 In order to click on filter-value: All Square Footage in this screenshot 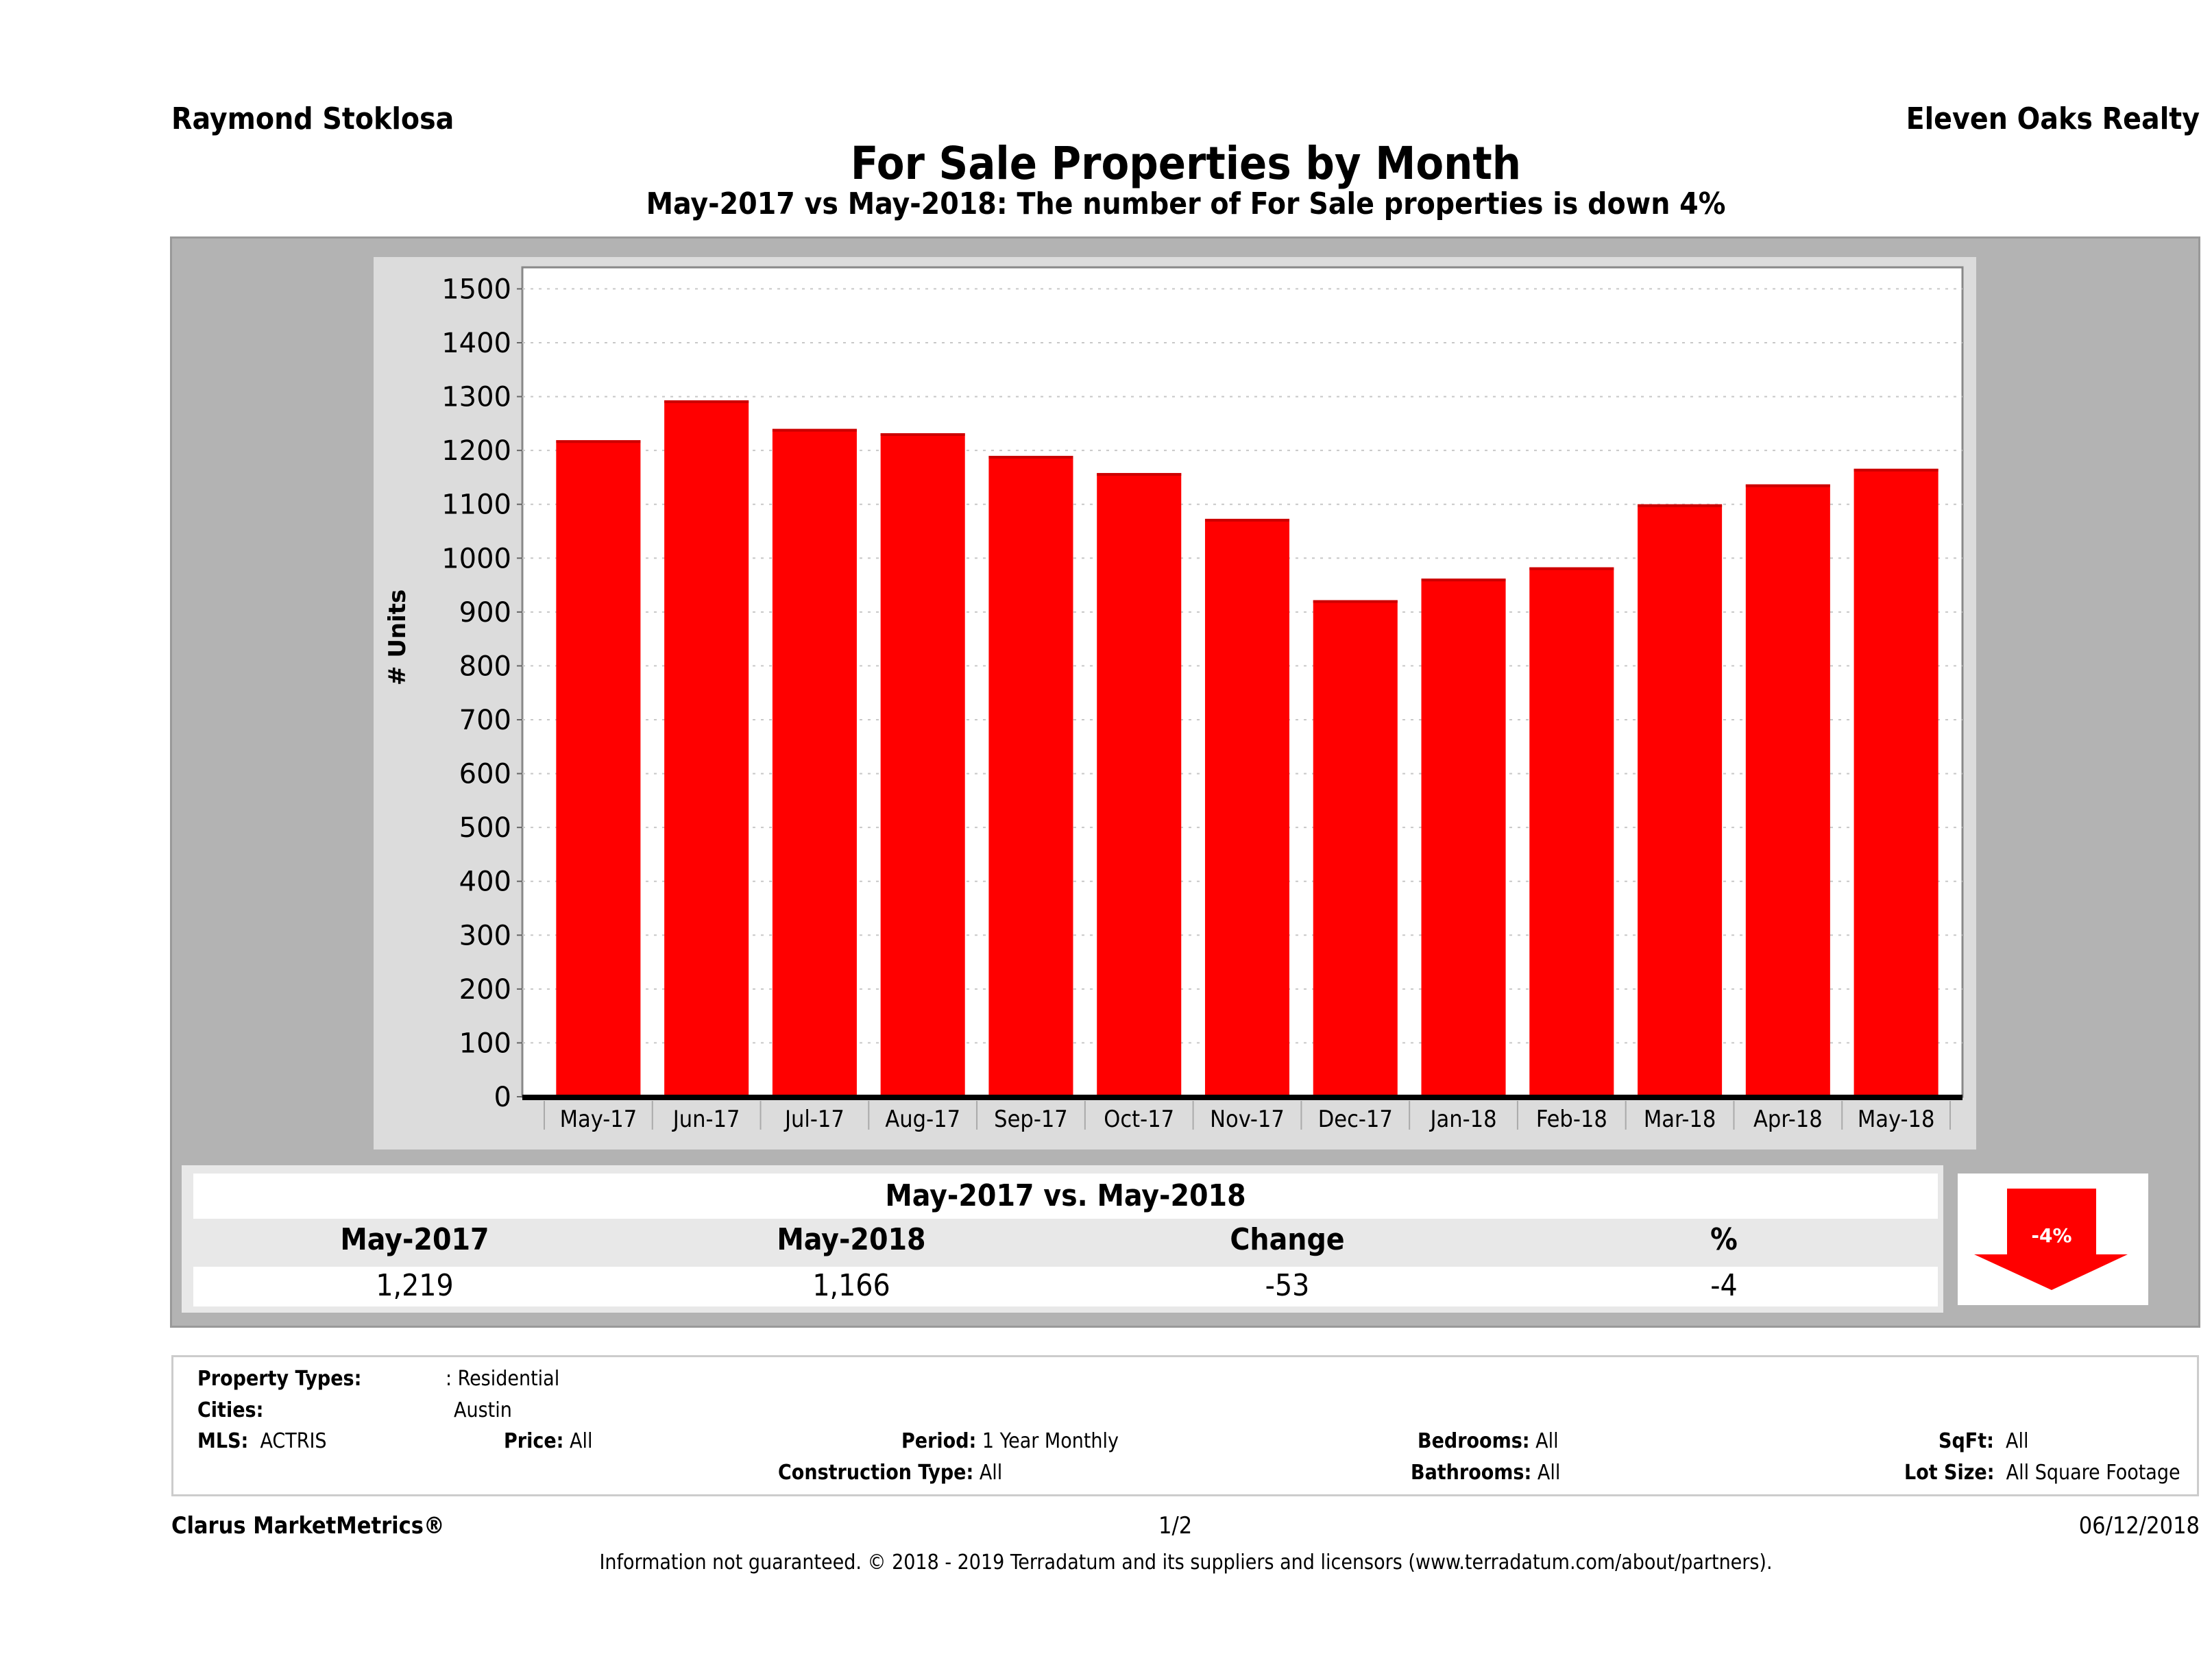, I will do `click(2093, 1473)`.